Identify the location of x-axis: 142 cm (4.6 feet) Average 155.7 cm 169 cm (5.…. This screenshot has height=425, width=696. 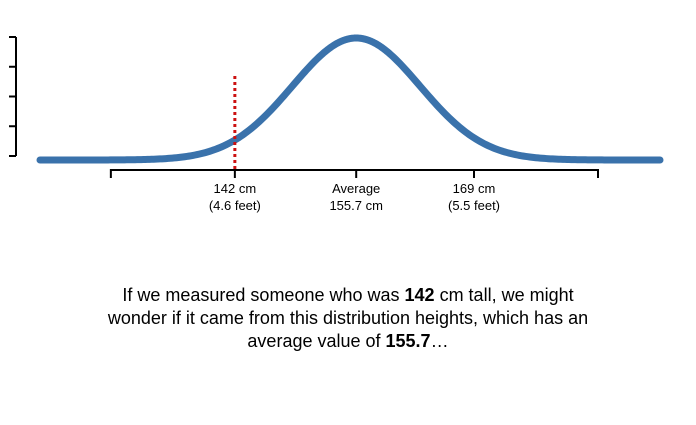
(354, 191).